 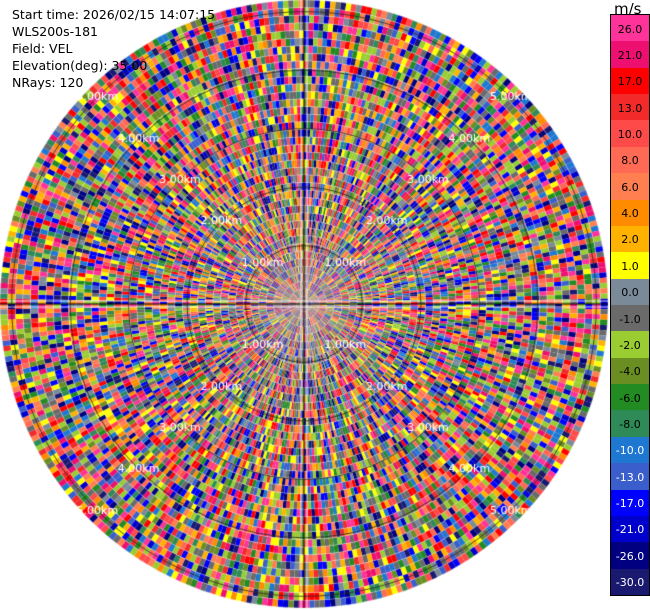 I want to click on site-label: WLS200s-181, so click(x=55, y=31).